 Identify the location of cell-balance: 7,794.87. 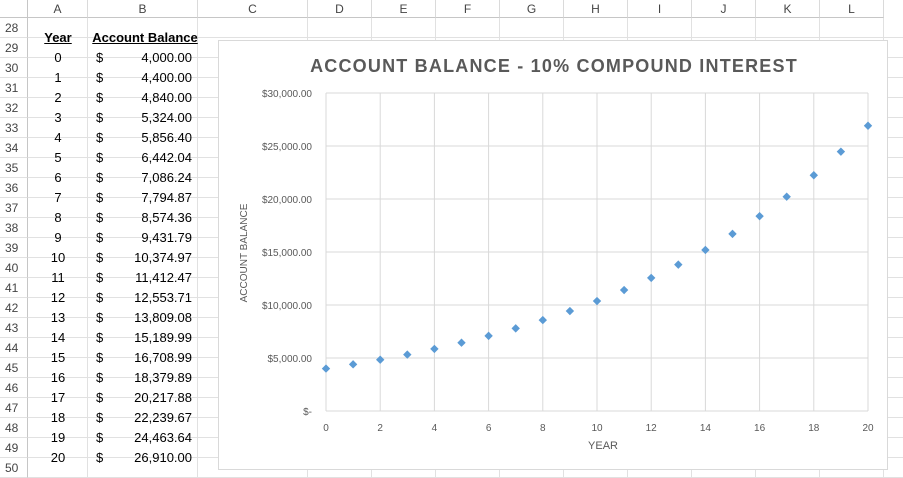
(166, 197).